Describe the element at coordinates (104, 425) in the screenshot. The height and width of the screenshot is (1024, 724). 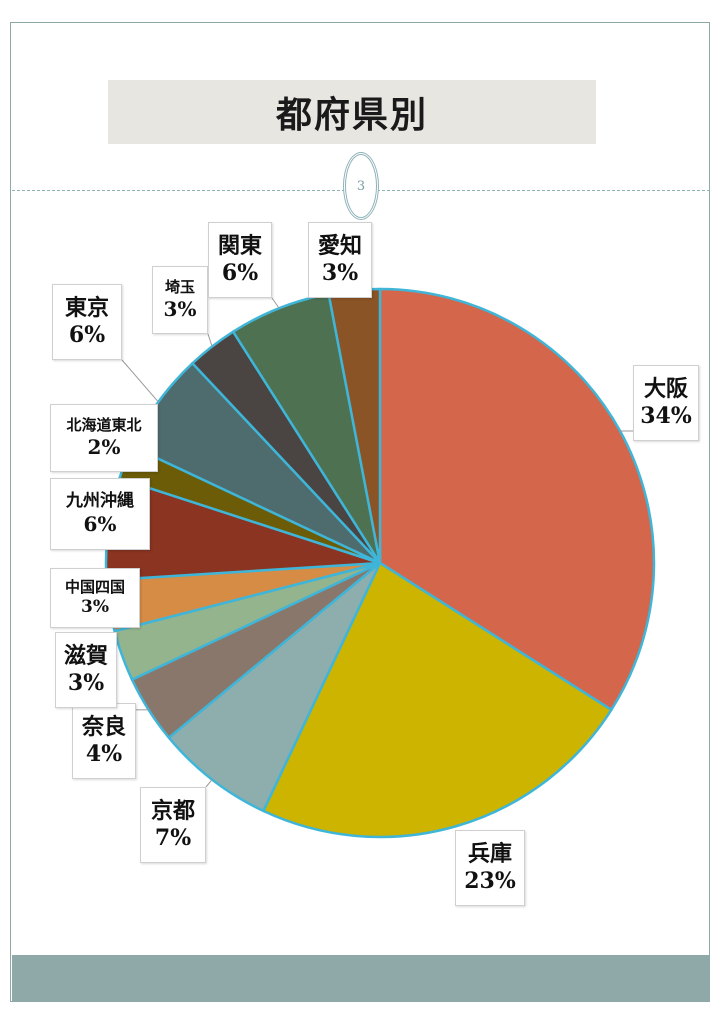
I see `slice-label-name: 北海道東北` at that location.